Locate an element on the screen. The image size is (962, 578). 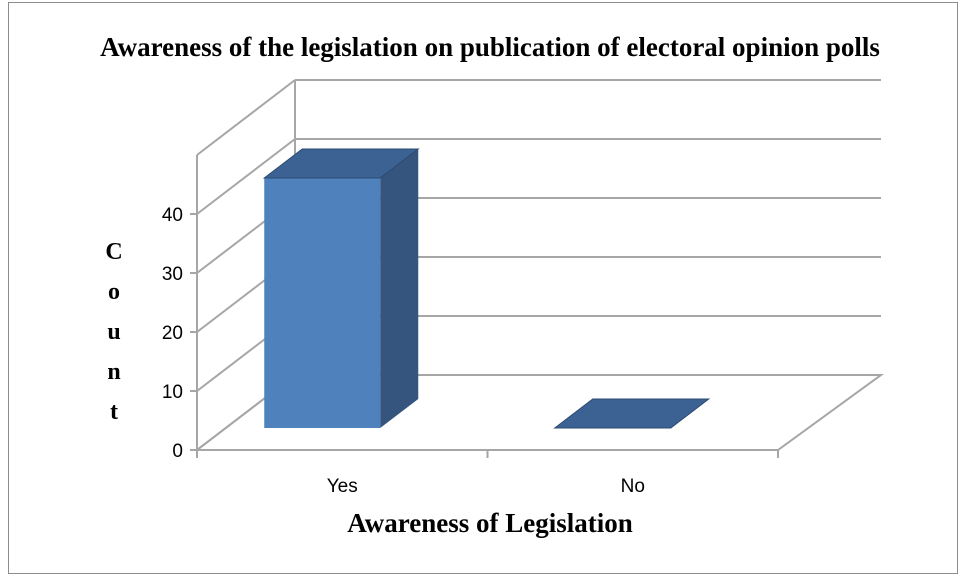
y-tick-label: 20 is located at coordinates (172, 333).